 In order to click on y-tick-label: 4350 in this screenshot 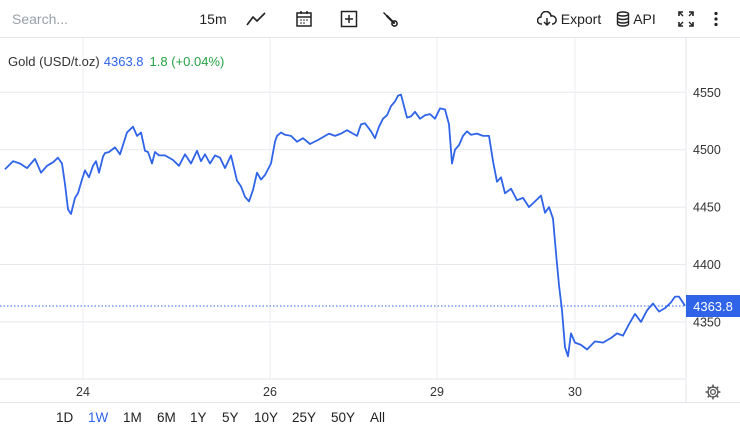, I will do `click(707, 322)`.